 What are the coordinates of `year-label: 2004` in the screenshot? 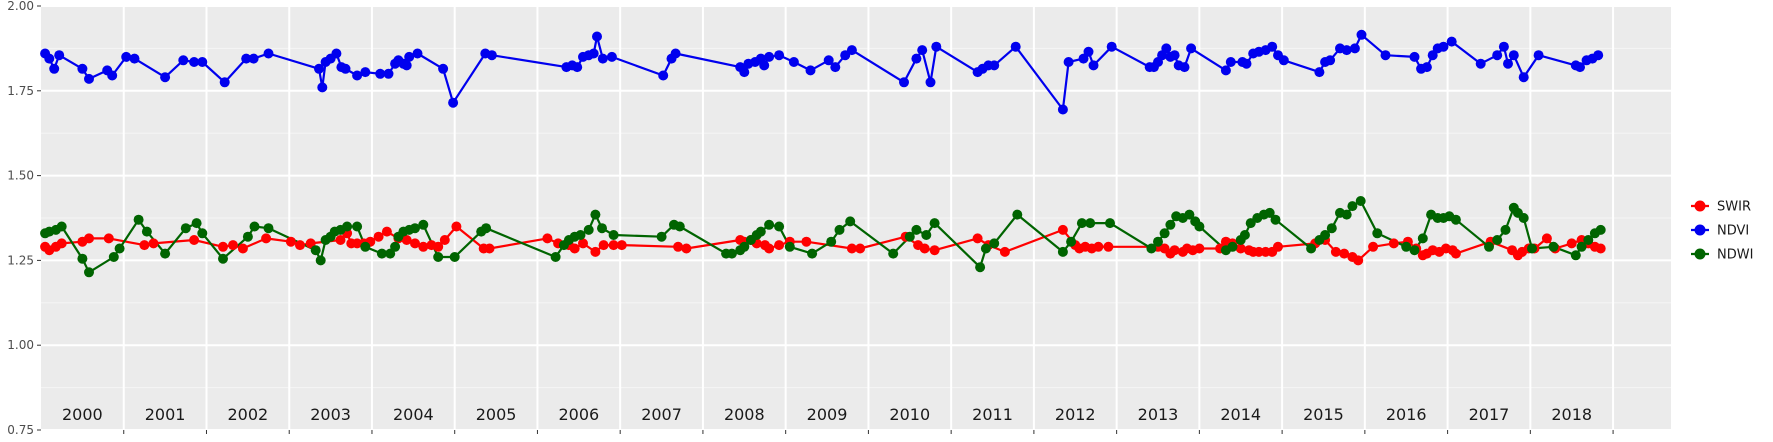 It's located at (413, 414).